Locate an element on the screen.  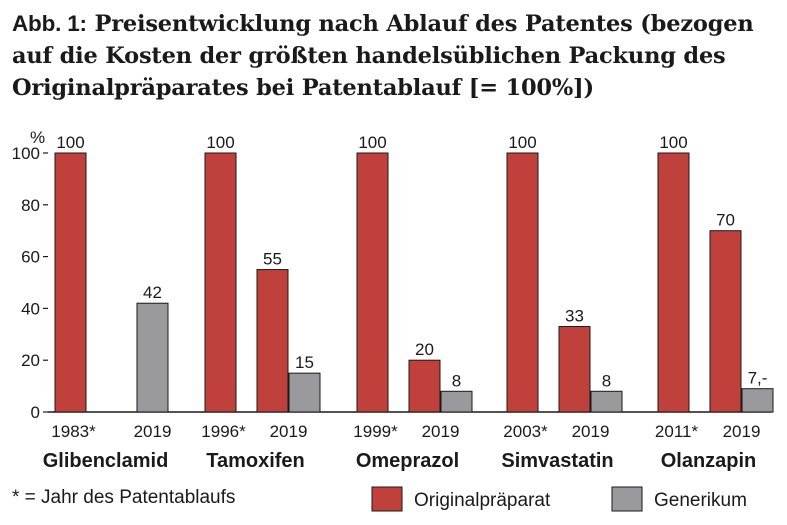
legend-label: Originalpräparat is located at coordinates (482, 500).